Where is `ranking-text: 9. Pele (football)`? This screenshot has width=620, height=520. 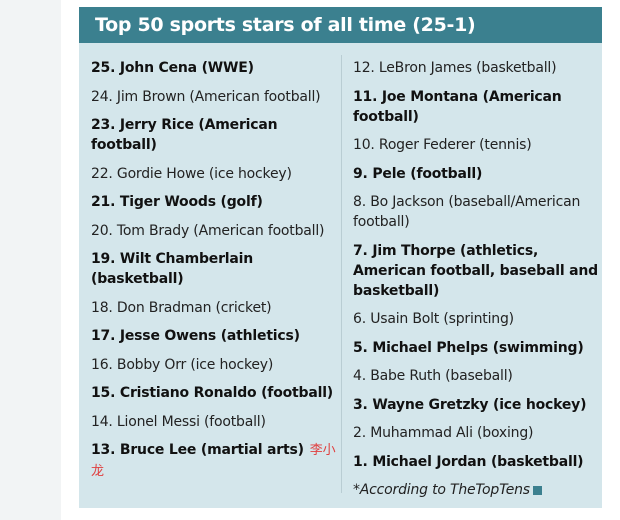
ranking-text: 9. Pele (football) is located at coordinates (418, 173).